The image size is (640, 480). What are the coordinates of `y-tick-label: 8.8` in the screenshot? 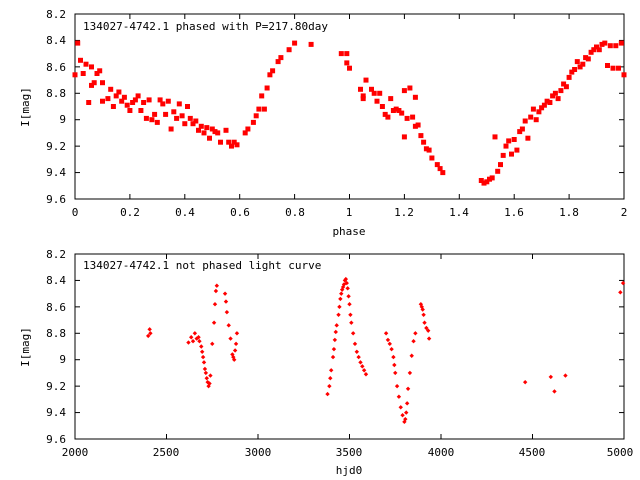 It's located at (56, 333).